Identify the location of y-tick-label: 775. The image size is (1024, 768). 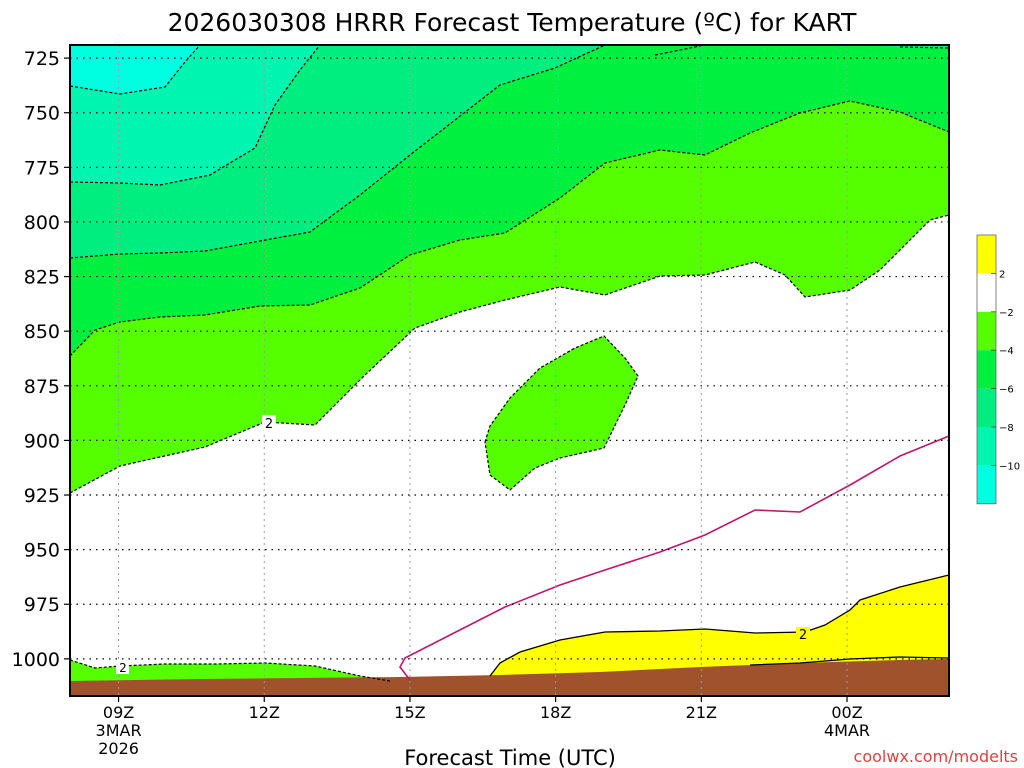
(42, 168).